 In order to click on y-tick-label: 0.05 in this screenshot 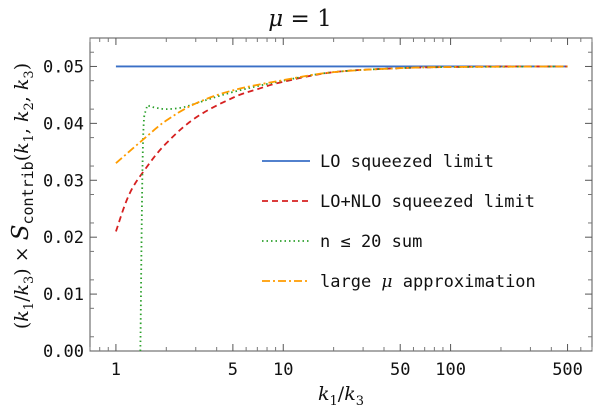, I will do `click(63, 67)`.